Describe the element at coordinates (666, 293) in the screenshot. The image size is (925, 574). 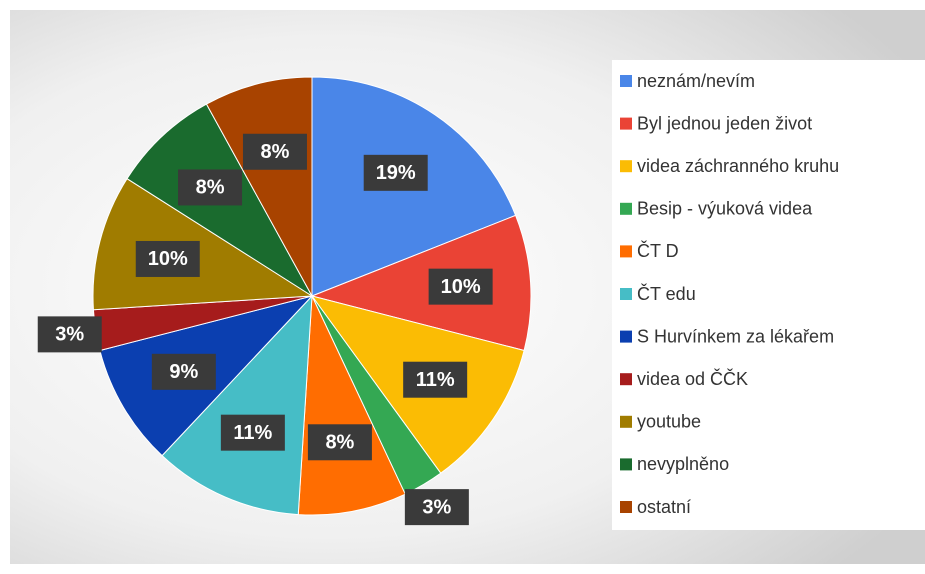
I see `legend-label: ČT edu` at that location.